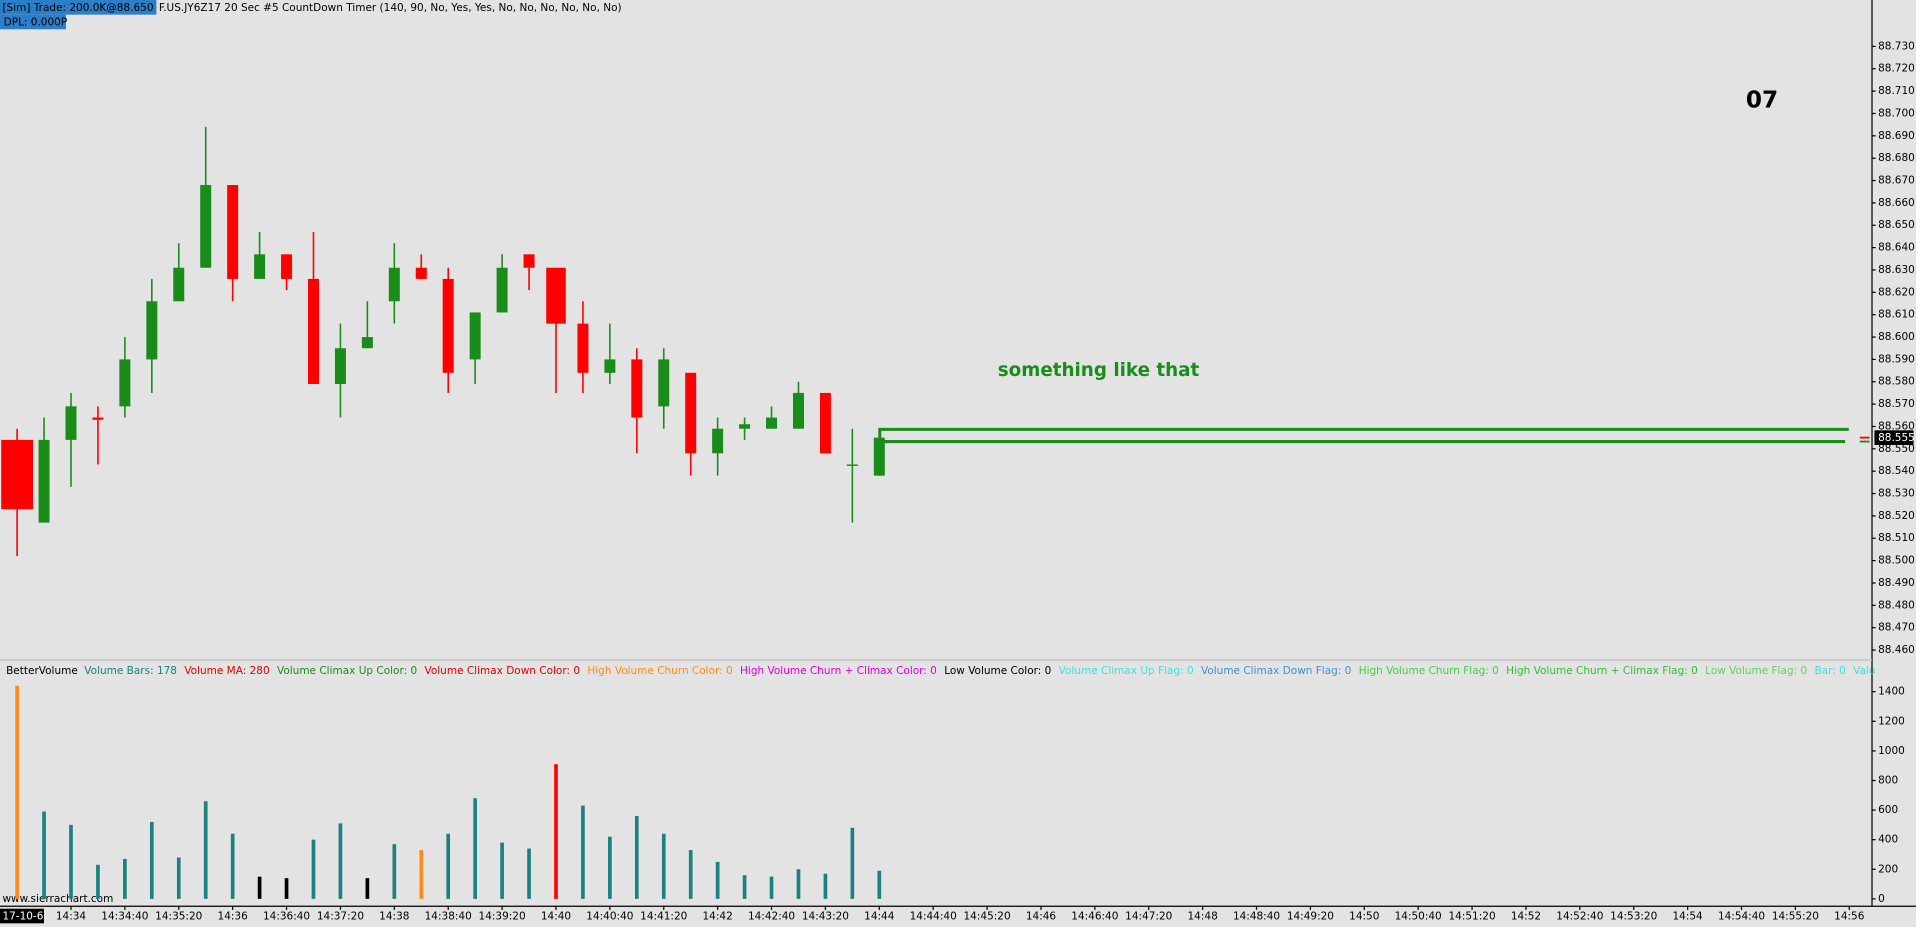  Describe the element at coordinates (394, 917) in the screenshot. I see `x-tick-label: 14:38` at that location.